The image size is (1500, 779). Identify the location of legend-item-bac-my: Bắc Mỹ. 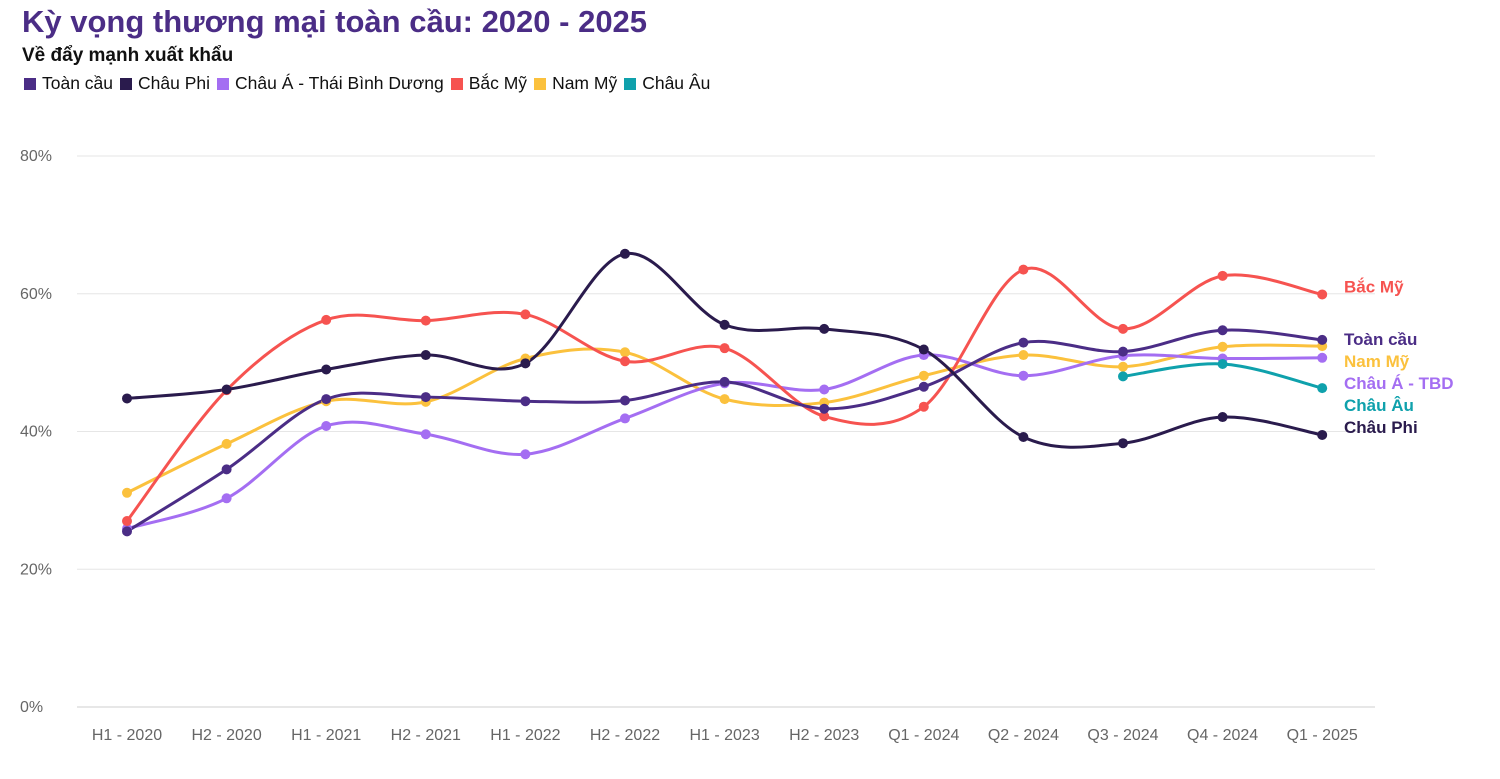
(489, 83).